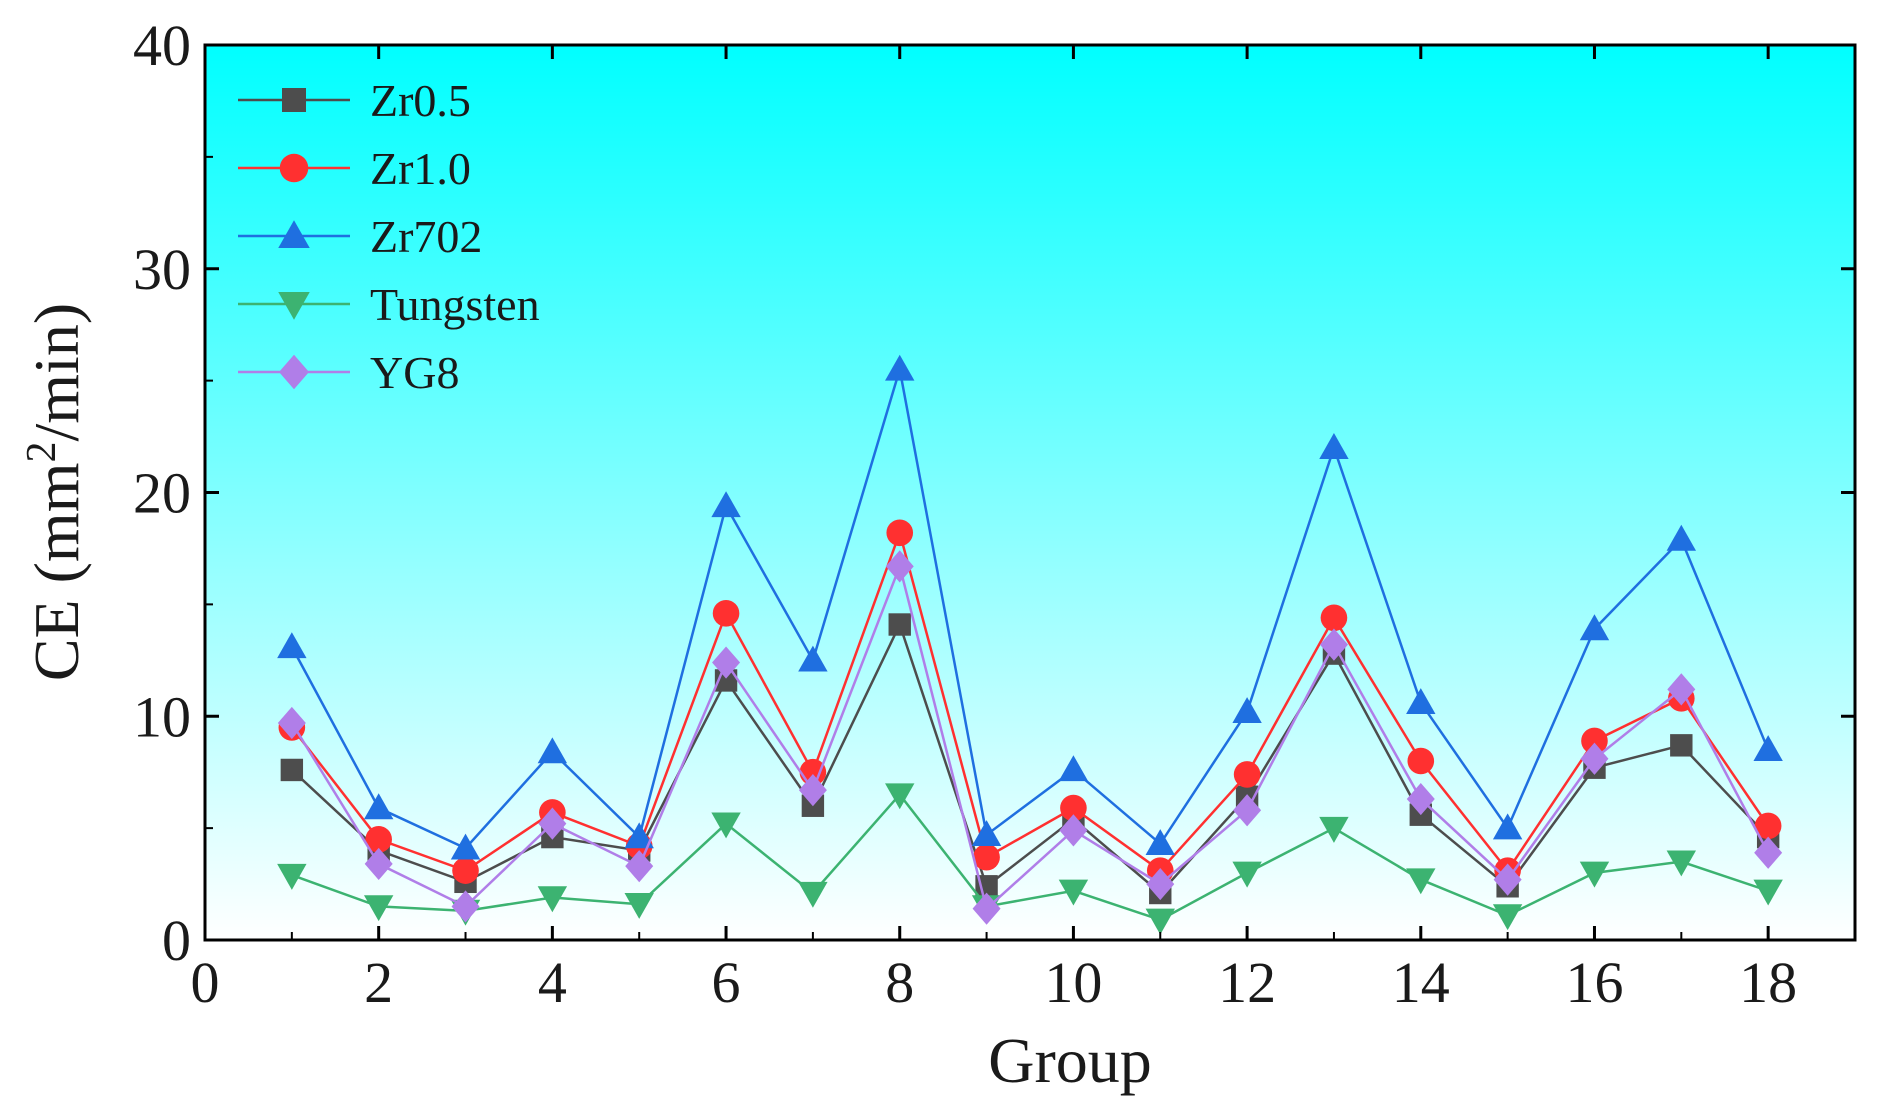  Describe the element at coordinates (348, 372) in the screenshot. I see `legend-item-yg8: YG8` at that location.